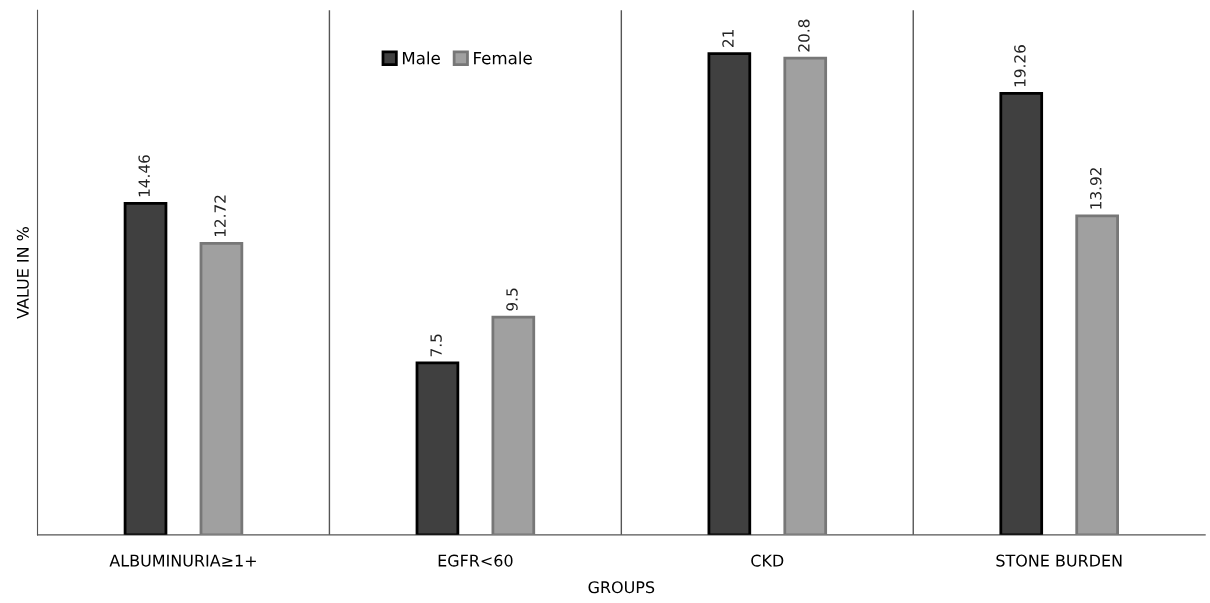 This screenshot has height=603, width=1210. Describe the element at coordinates (436, 345) in the screenshot. I see `data-label: 7.5` at that location.